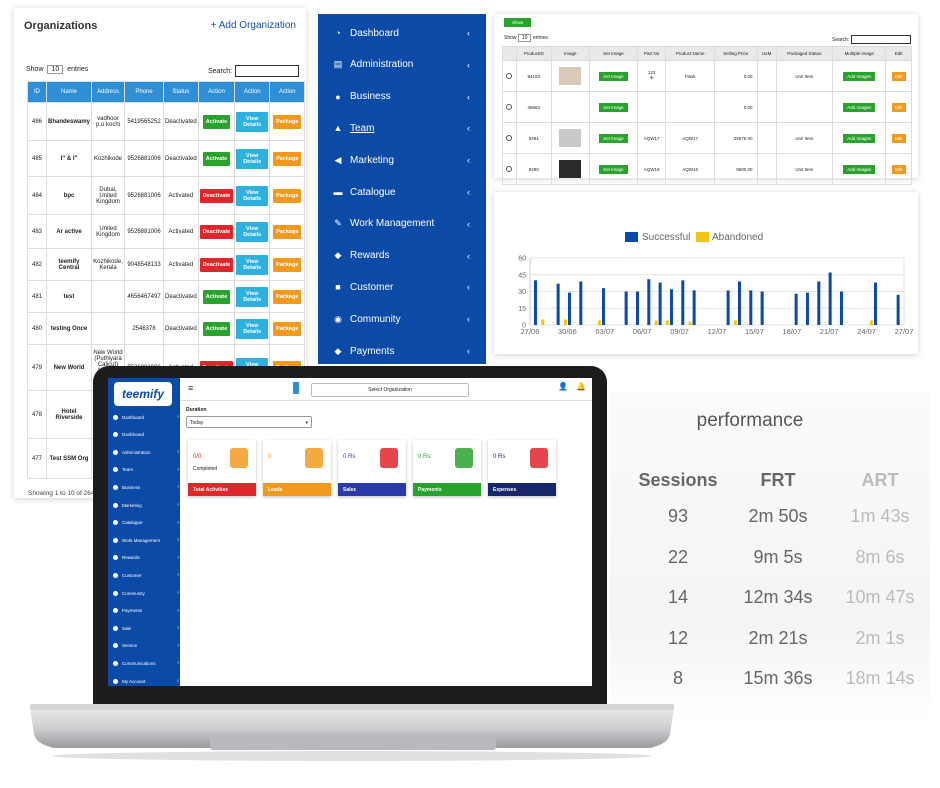  I want to click on app-nav-item-work-management: Work Management ‹, so click(146, 540).